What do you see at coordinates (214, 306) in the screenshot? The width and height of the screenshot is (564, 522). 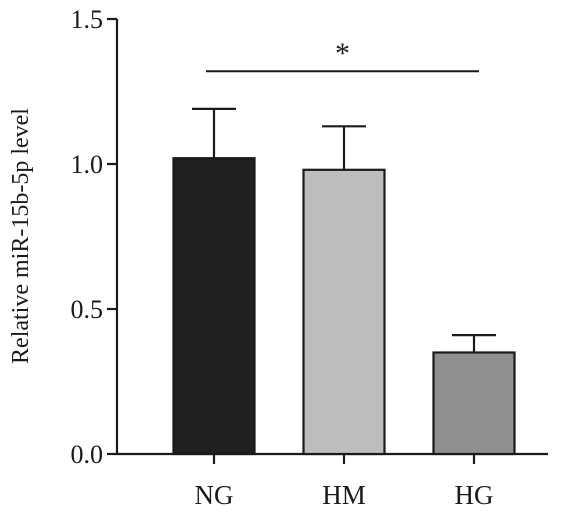 I see `bar-ng` at bounding box center [214, 306].